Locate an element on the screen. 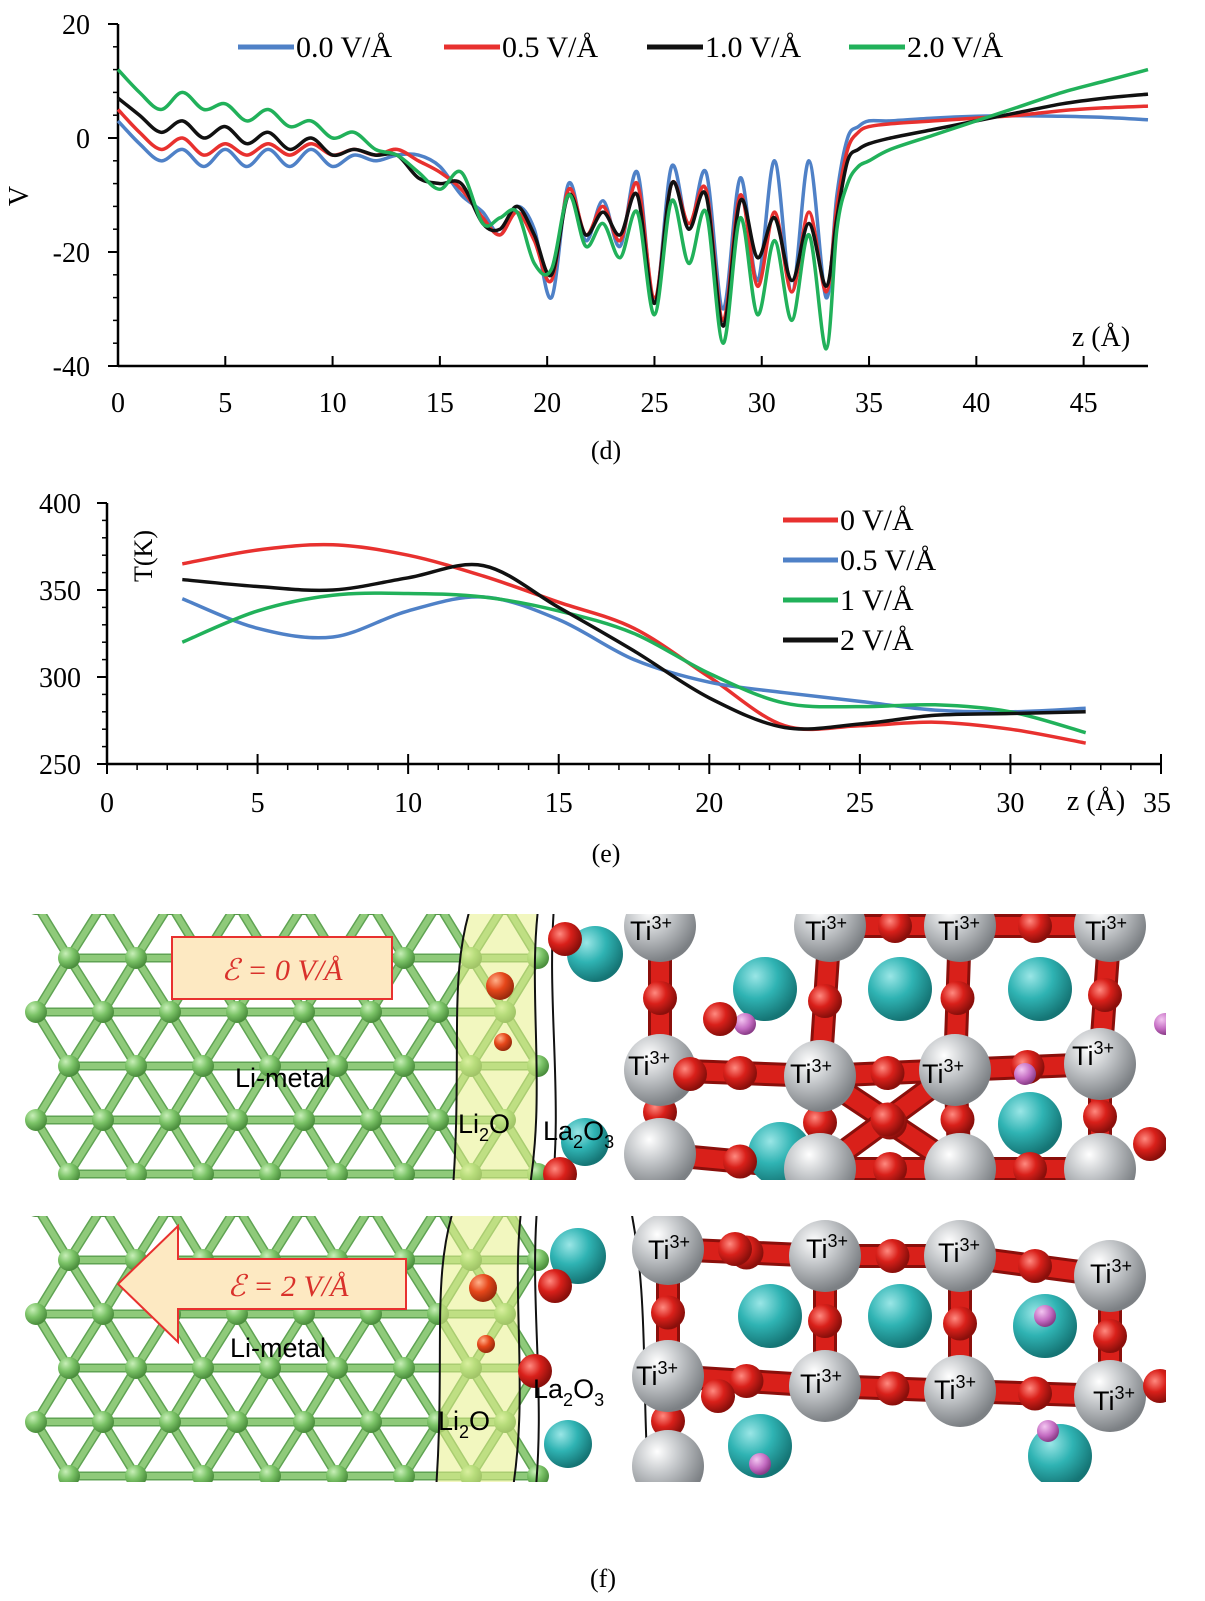 The image size is (1205, 1601). d-x-tick-label: 0 is located at coordinates (118, 403).